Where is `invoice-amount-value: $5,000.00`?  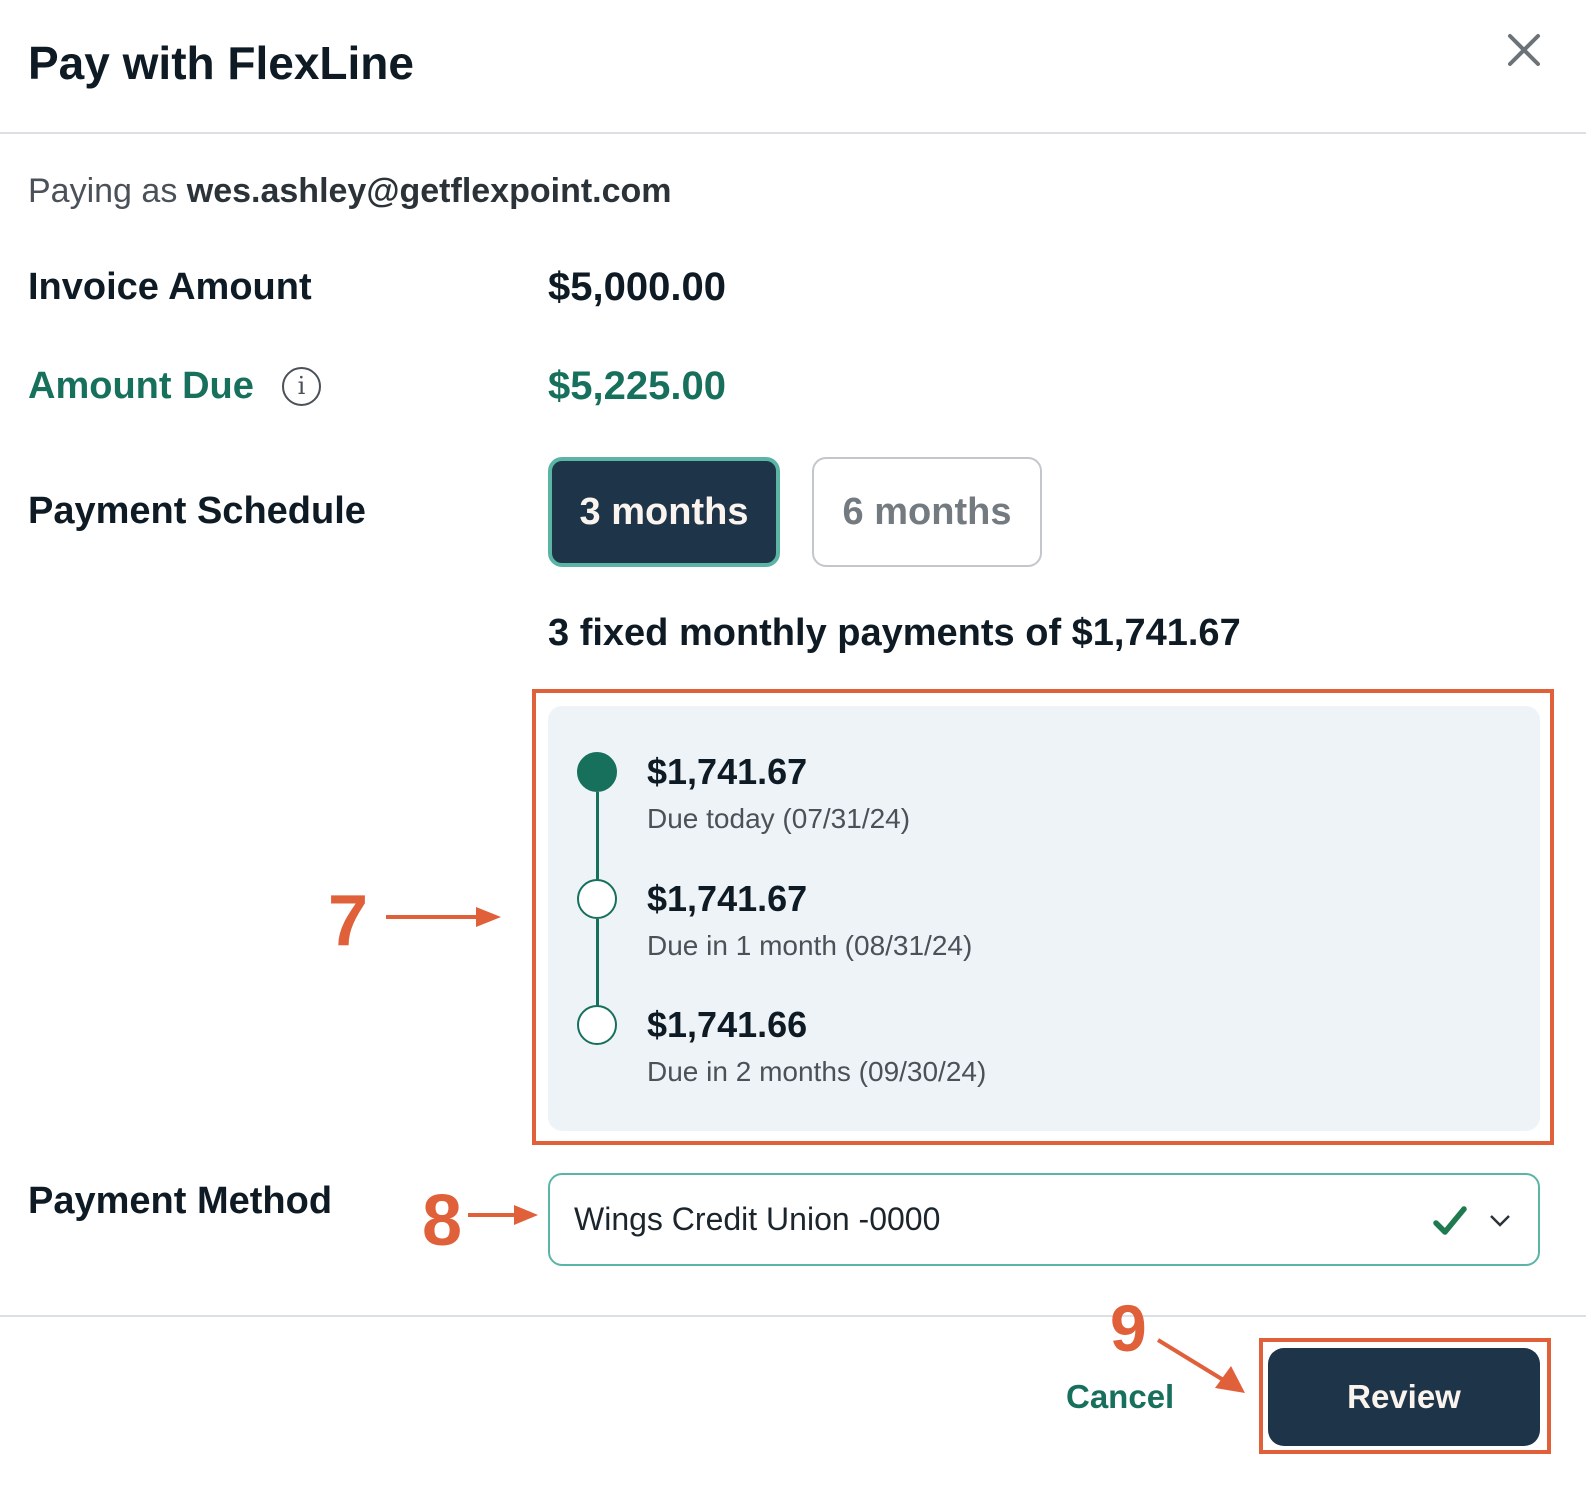
invoice-amount-value: $5,000.00 is located at coordinates (637, 287).